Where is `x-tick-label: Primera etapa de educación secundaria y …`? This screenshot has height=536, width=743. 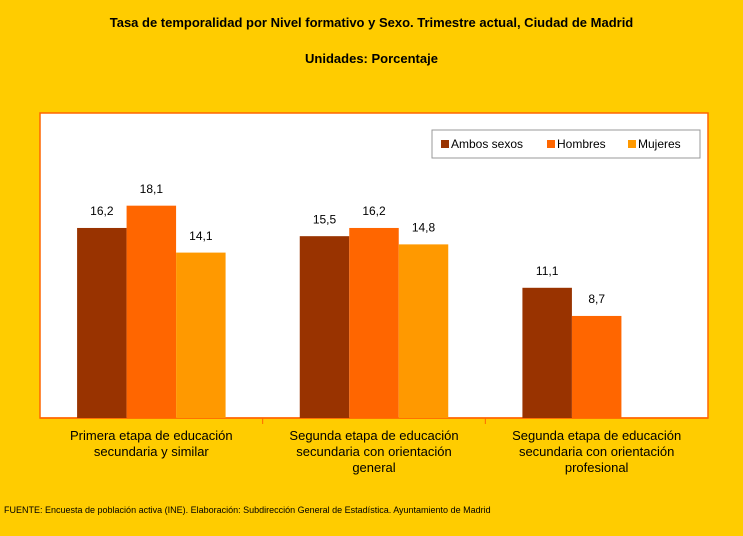 x-tick-label: Primera etapa de educación secundaria y … is located at coordinates (151, 443).